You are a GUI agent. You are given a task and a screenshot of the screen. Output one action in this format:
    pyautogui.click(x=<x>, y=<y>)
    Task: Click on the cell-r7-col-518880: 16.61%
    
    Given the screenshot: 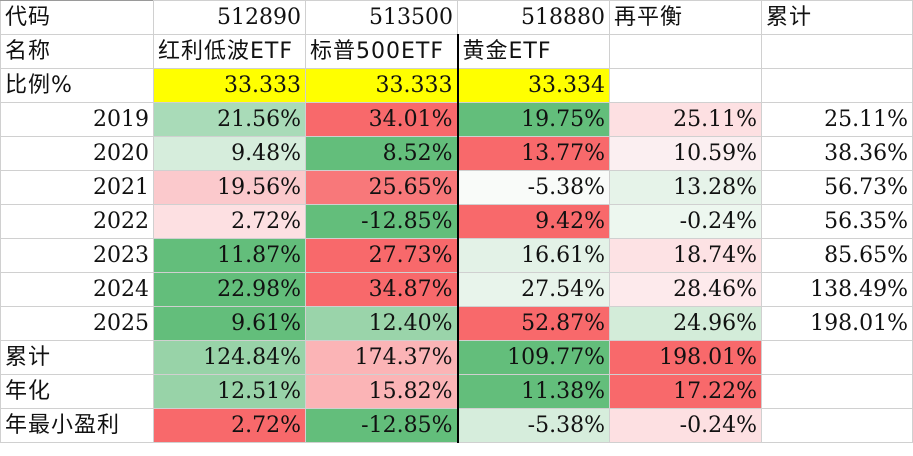 What is the action you would take?
    pyautogui.click(x=533, y=255)
    